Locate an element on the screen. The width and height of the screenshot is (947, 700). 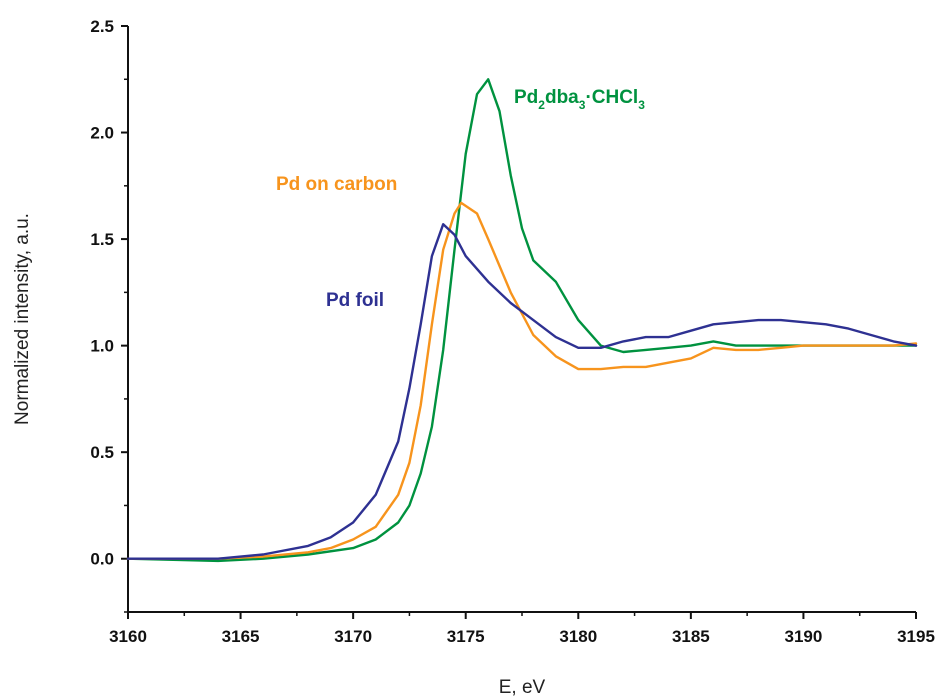
x-tick-label: 3195 is located at coordinates (916, 636).